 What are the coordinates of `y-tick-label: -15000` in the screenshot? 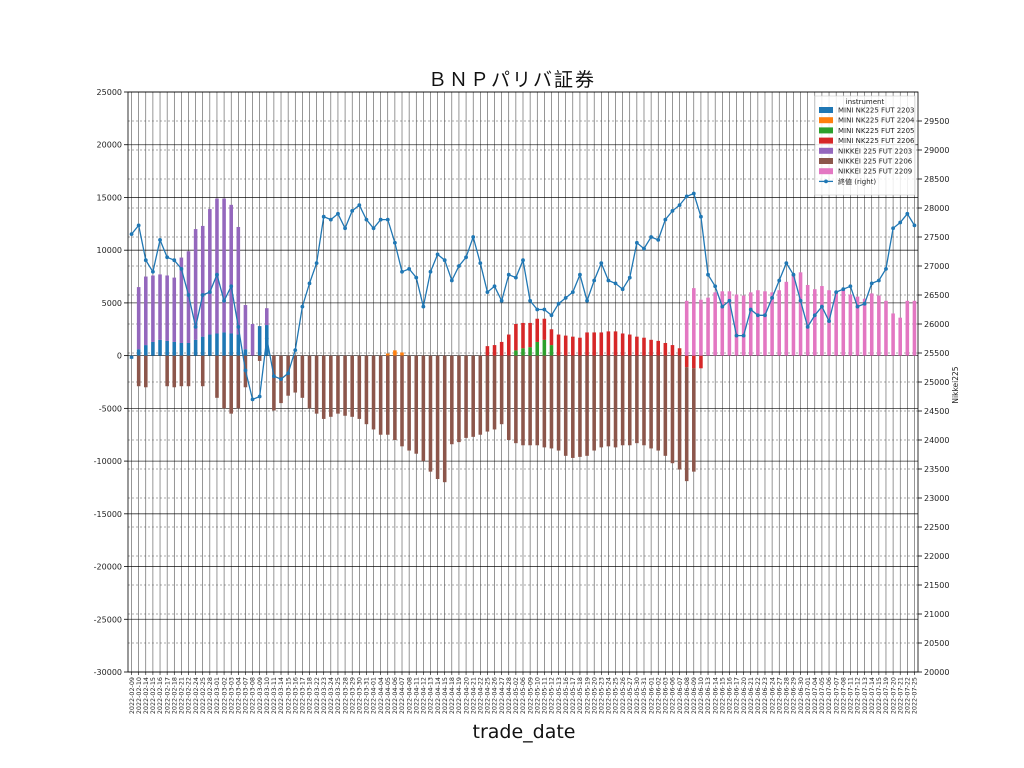 It's located at (108, 514).